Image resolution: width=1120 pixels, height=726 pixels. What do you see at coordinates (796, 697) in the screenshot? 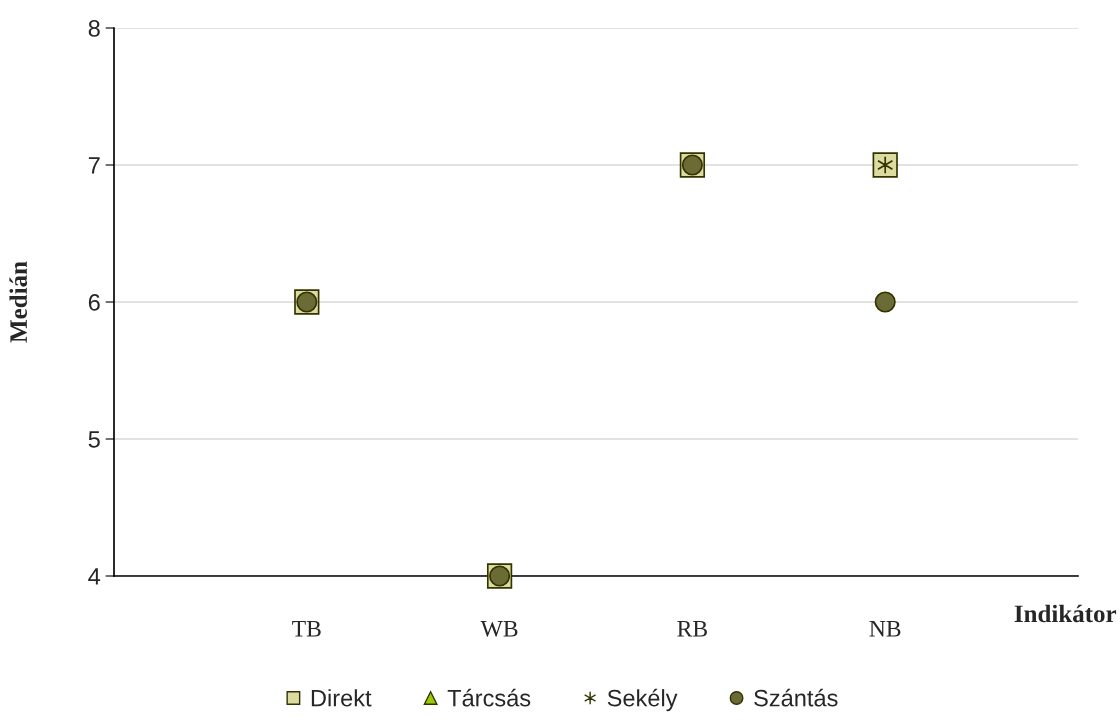
I see `legend-label: Szántás` at bounding box center [796, 697].